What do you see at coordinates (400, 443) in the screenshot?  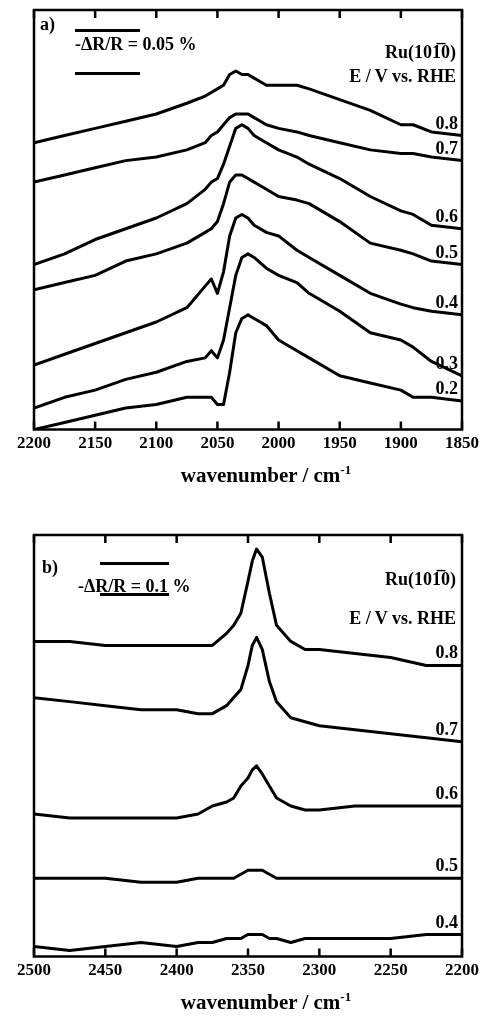 I see `x-tick-label: 1900` at bounding box center [400, 443].